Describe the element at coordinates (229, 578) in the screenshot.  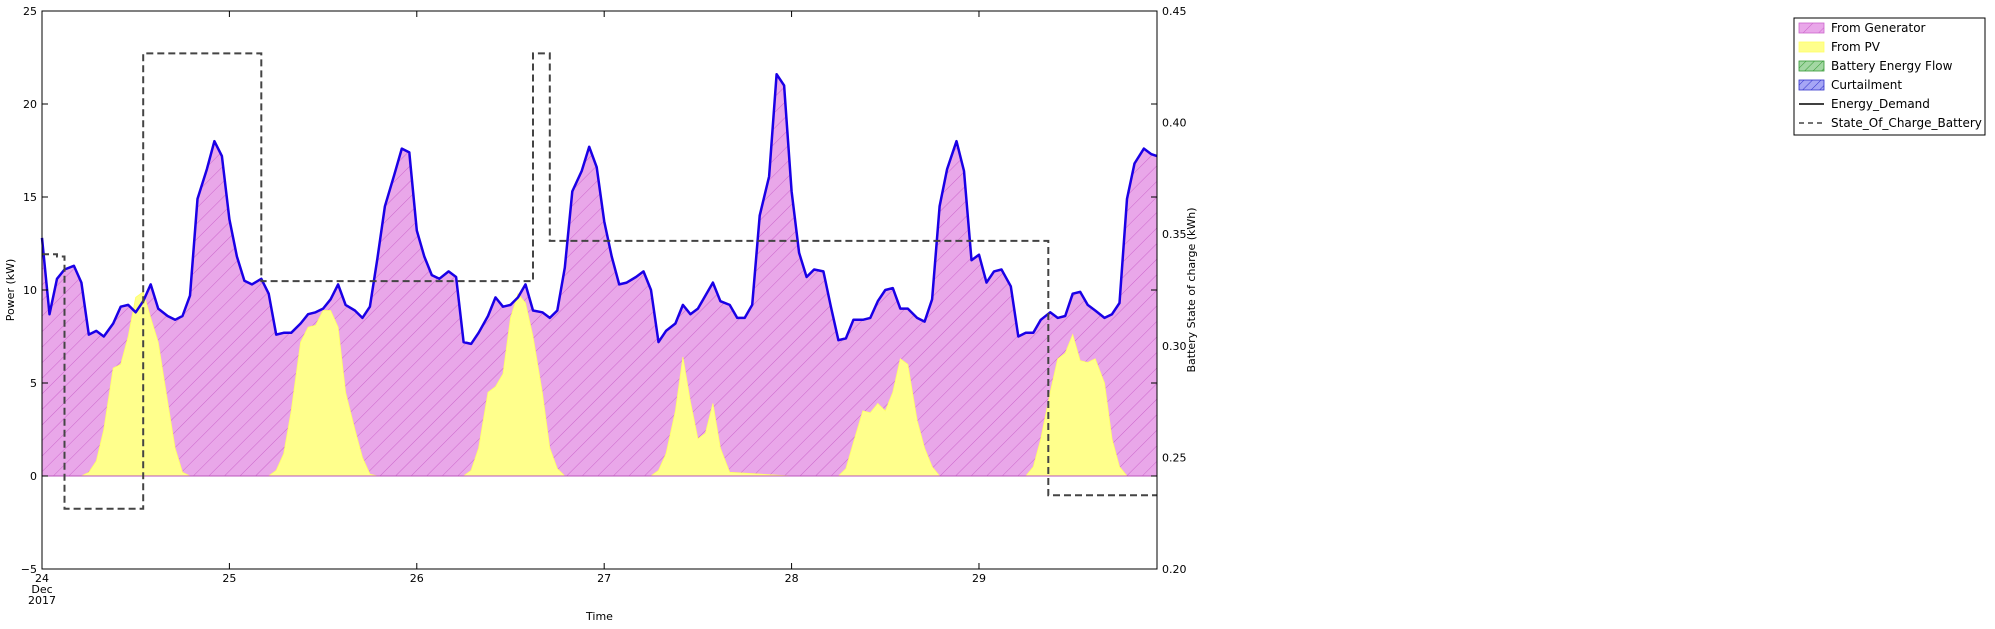
I see `x-tick-label: 25` at that location.